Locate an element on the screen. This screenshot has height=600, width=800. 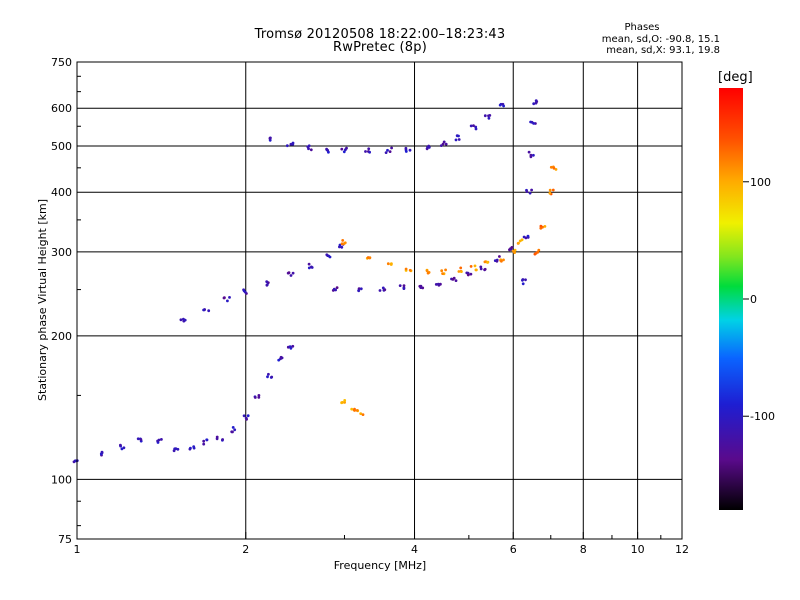
y-tick-label: 750 is located at coordinates (61, 62).